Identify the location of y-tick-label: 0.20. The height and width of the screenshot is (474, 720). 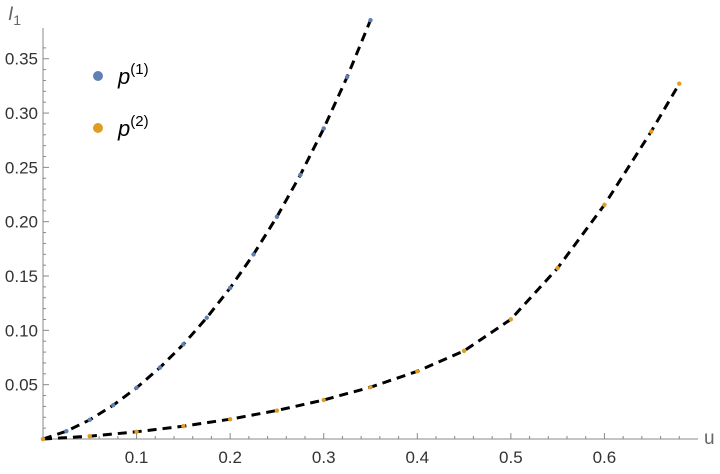
(21, 222).